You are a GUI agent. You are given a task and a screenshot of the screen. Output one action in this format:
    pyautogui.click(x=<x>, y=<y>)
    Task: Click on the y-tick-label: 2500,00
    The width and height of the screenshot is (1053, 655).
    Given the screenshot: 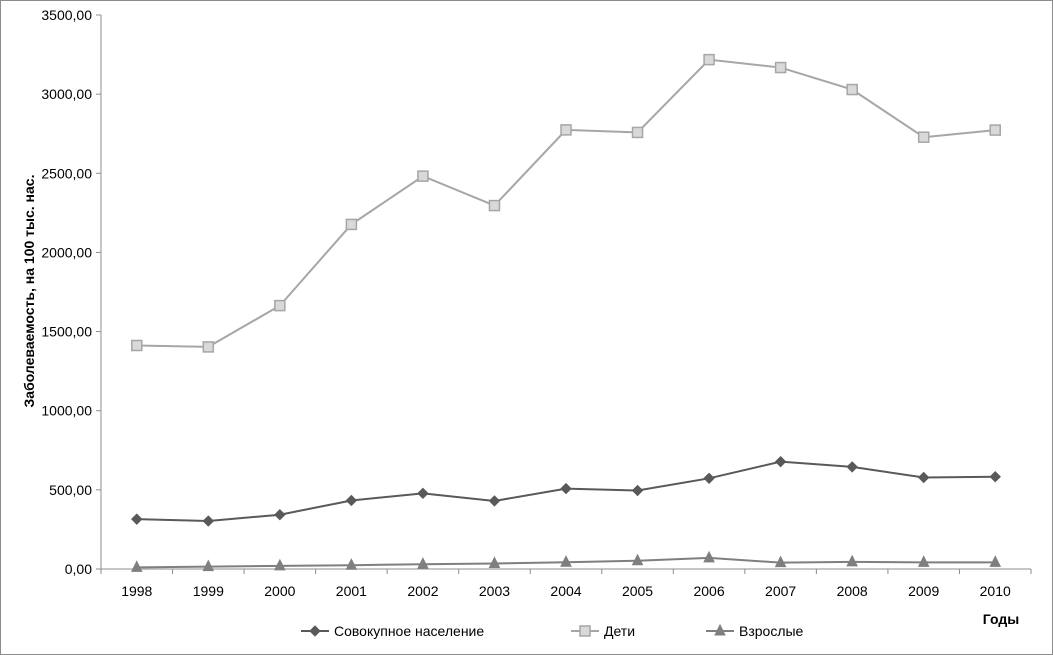 What is the action you would take?
    pyautogui.click(x=66, y=173)
    